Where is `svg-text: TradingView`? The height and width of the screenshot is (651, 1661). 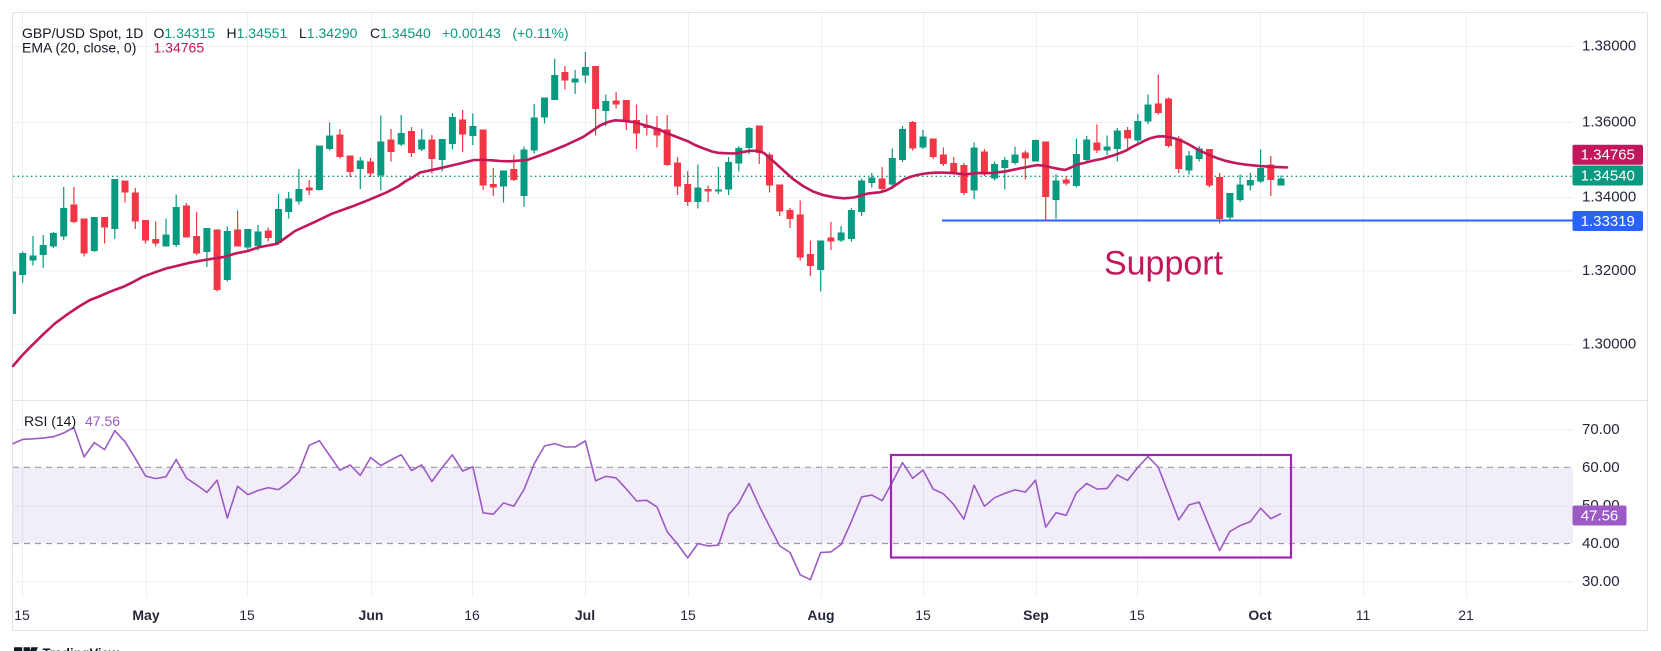 svg-text: TradingView is located at coordinates (81, 648).